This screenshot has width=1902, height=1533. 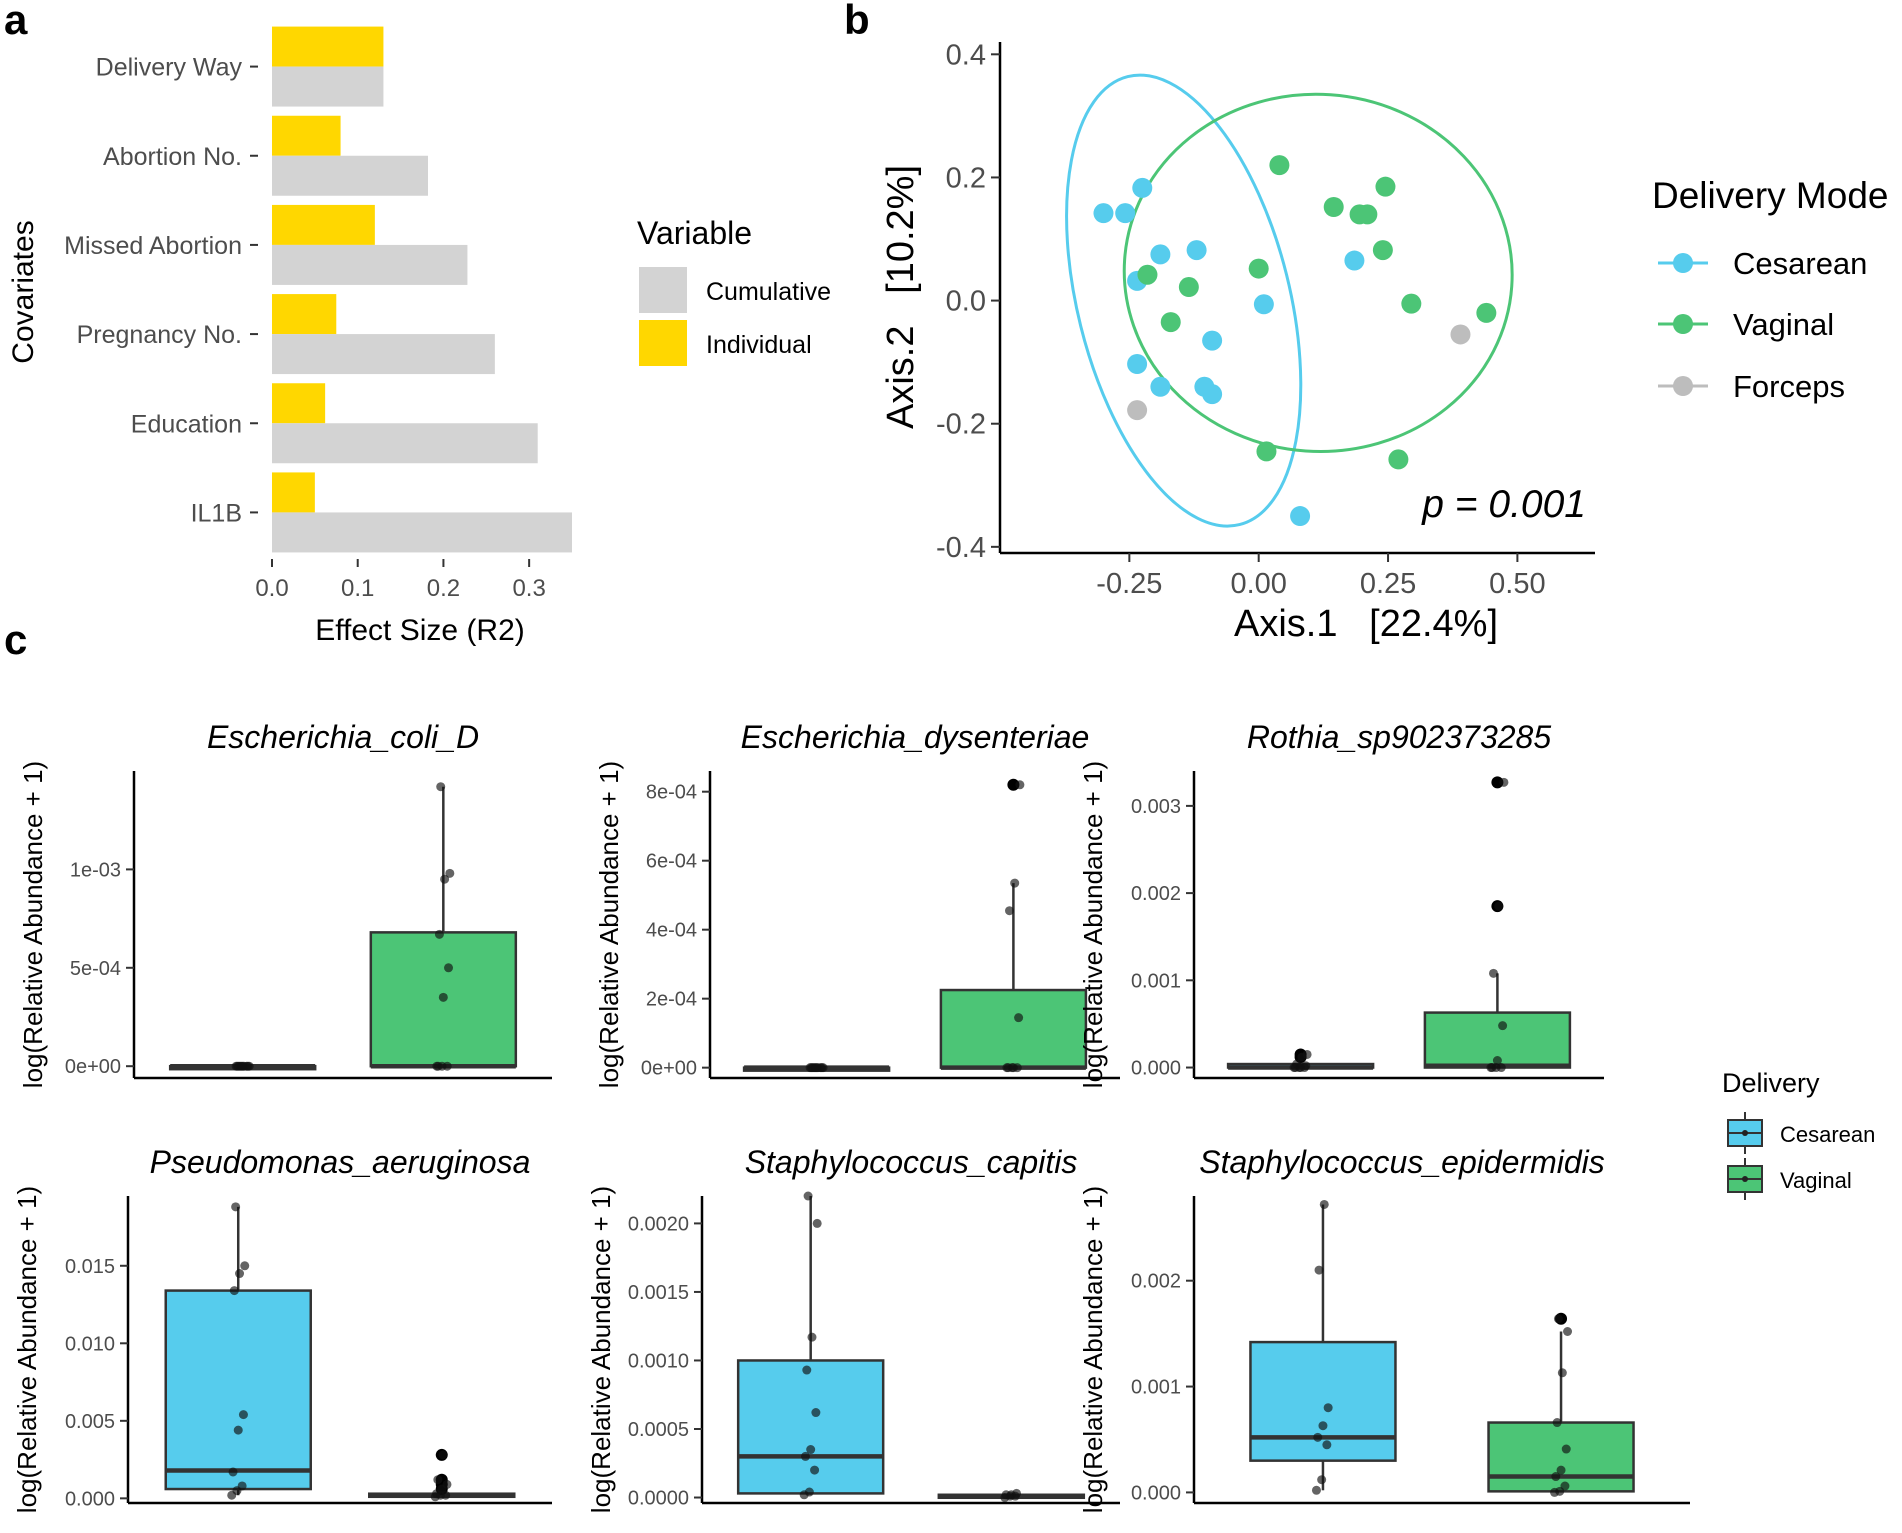 I want to click on panel-a-xlabel: Effect Size (R2), so click(x=420, y=630).